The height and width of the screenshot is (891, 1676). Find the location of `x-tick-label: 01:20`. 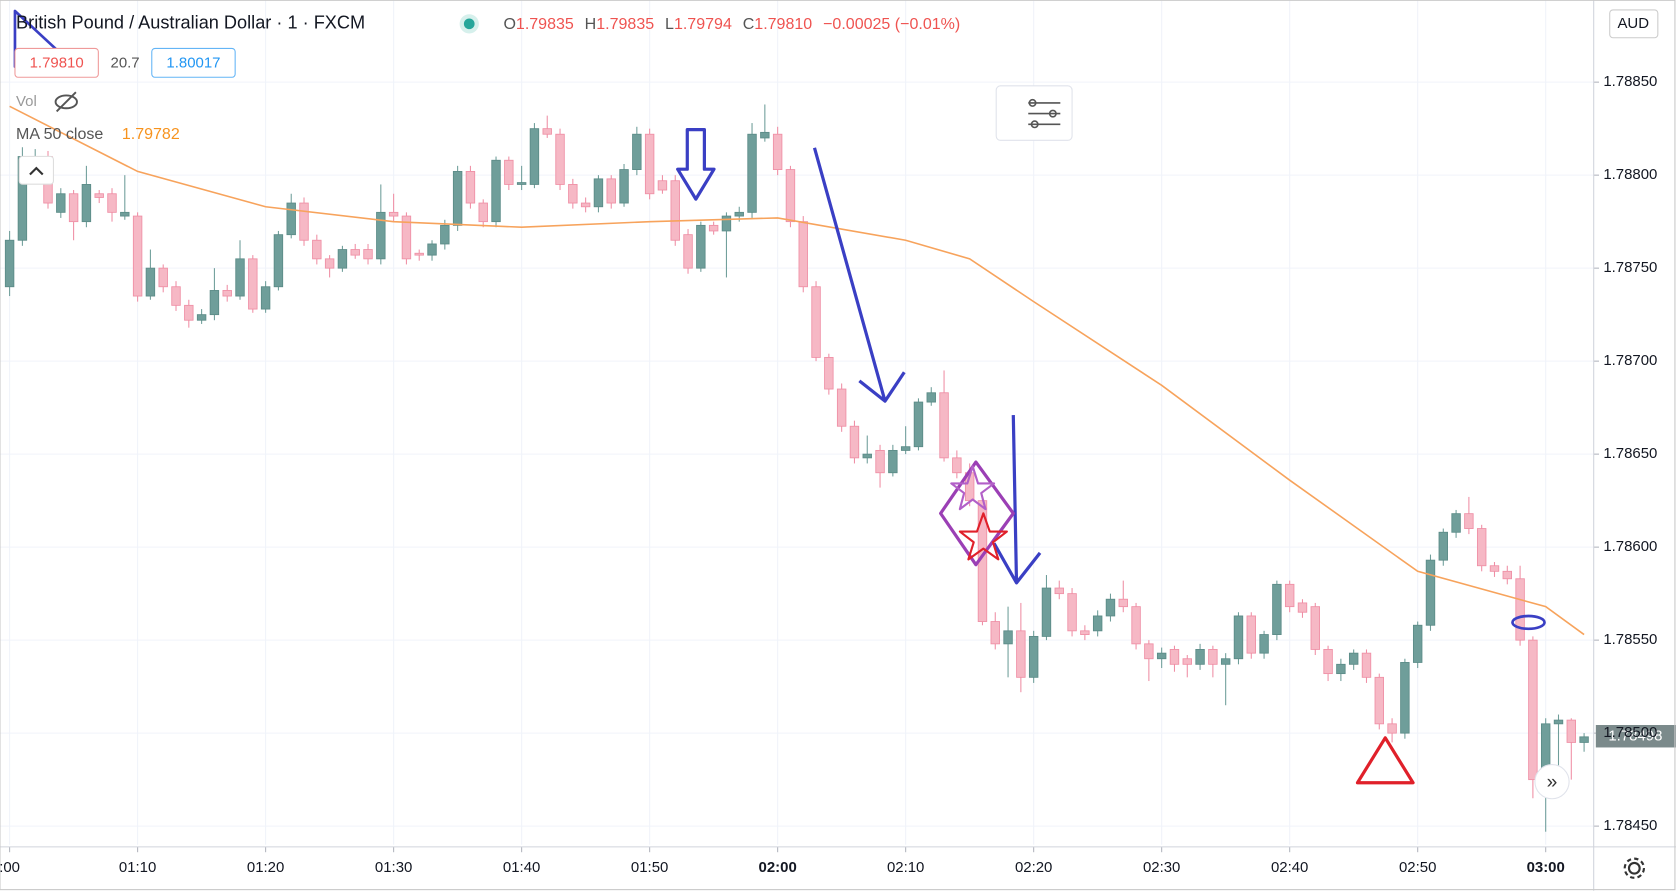

x-tick-label: 01:20 is located at coordinates (265, 867).